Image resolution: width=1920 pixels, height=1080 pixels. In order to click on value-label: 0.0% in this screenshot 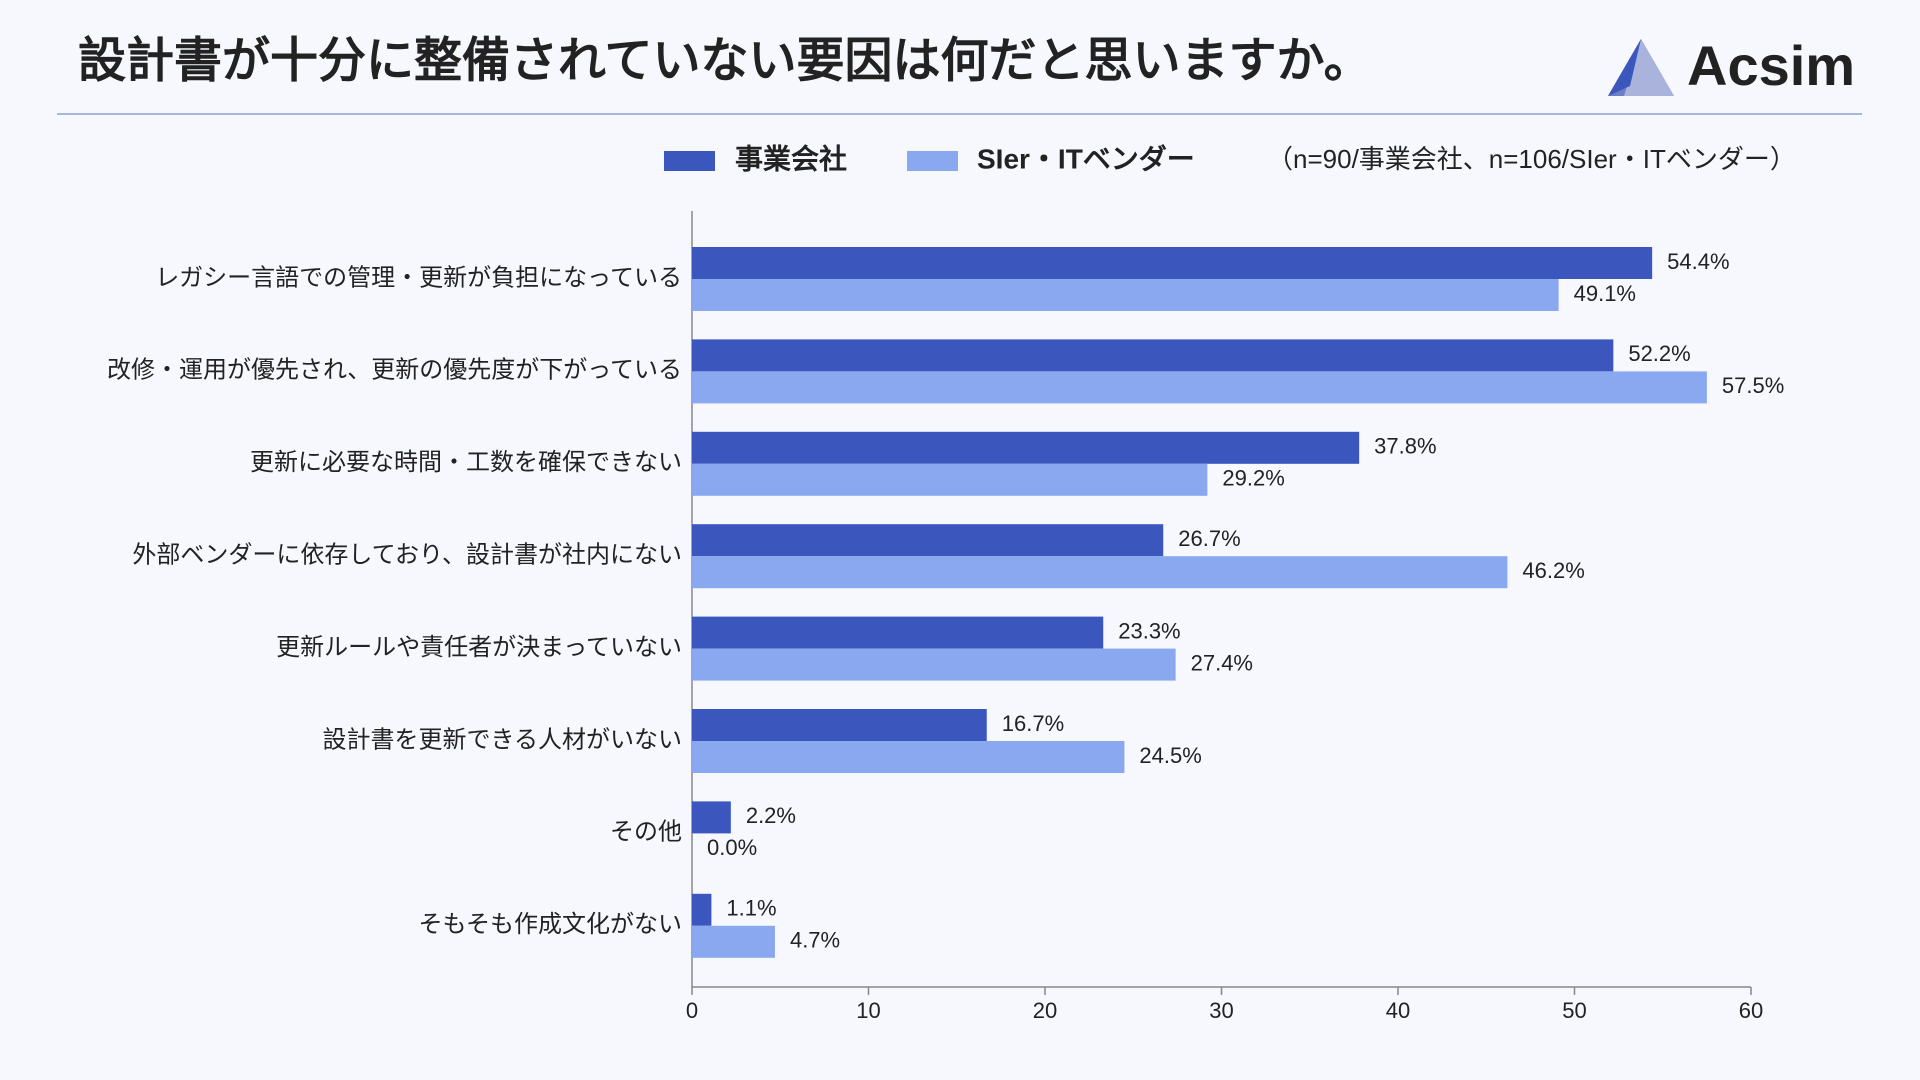, I will do `click(732, 847)`.